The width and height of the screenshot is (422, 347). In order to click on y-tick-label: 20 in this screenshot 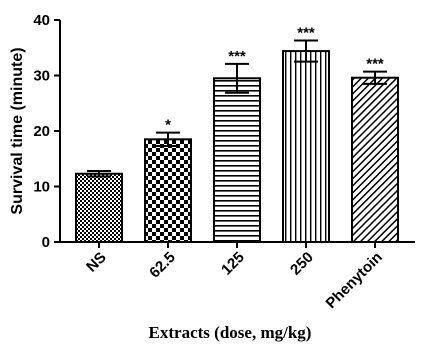, I will do `click(41, 131)`.